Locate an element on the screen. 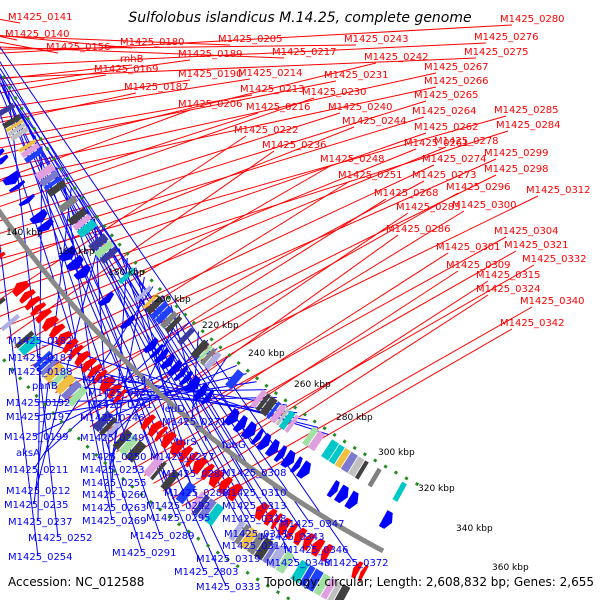 The width and height of the screenshot is (600, 600). forward-gene-label: M1425_0236 is located at coordinates (294, 145).